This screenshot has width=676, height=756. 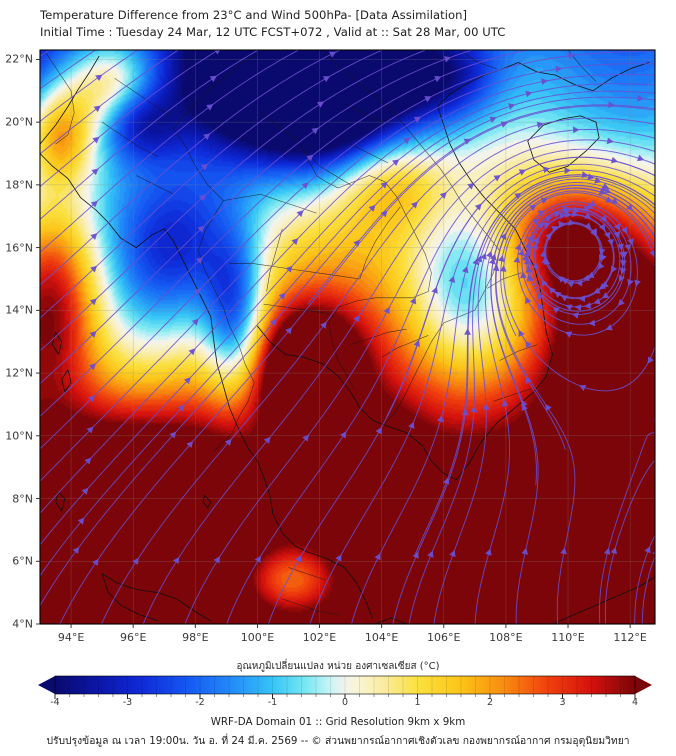 I want to click on colorbar-extend-max, so click(x=643, y=685).